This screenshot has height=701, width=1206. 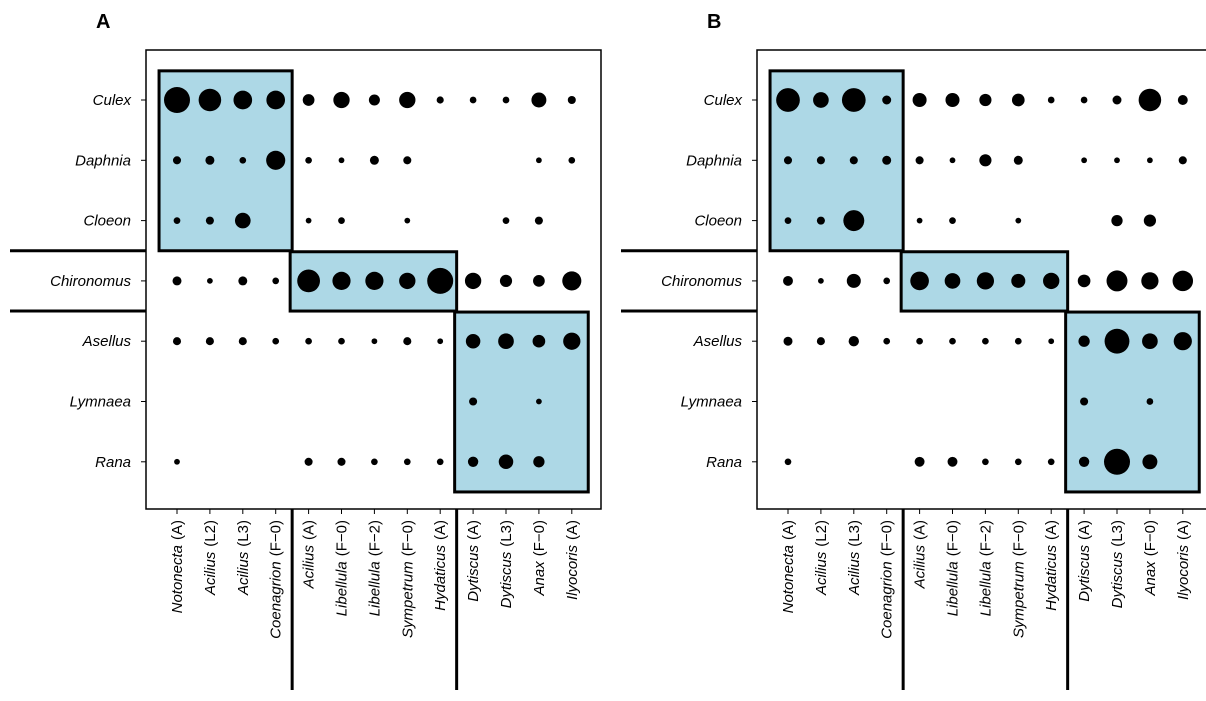 What do you see at coordinates (210, 533) in the screenshot?
I see `col-label-stage: (L2)` at bounding box center [210, 533].